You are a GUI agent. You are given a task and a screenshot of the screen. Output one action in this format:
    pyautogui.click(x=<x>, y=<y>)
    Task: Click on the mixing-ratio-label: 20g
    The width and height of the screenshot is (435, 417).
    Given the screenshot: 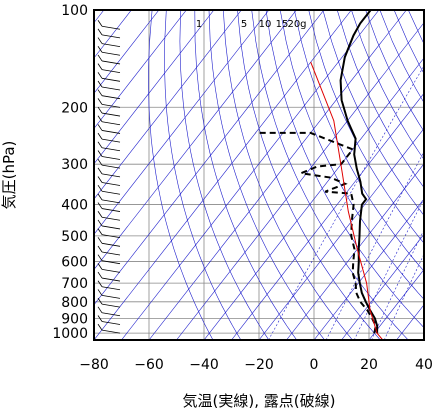 What is the action you would take?
    pyautogui.click(x=296, y=24)
    